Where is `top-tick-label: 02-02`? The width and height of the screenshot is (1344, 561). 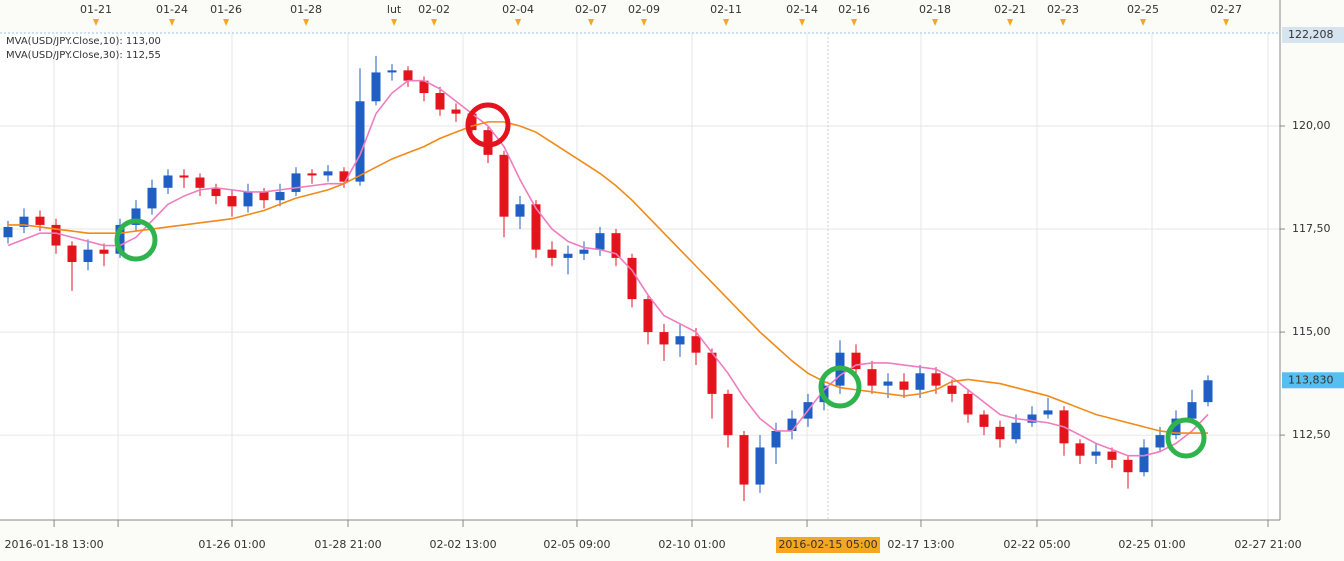 top-tick-label: 02-02 is located at coordinates (434, 9).